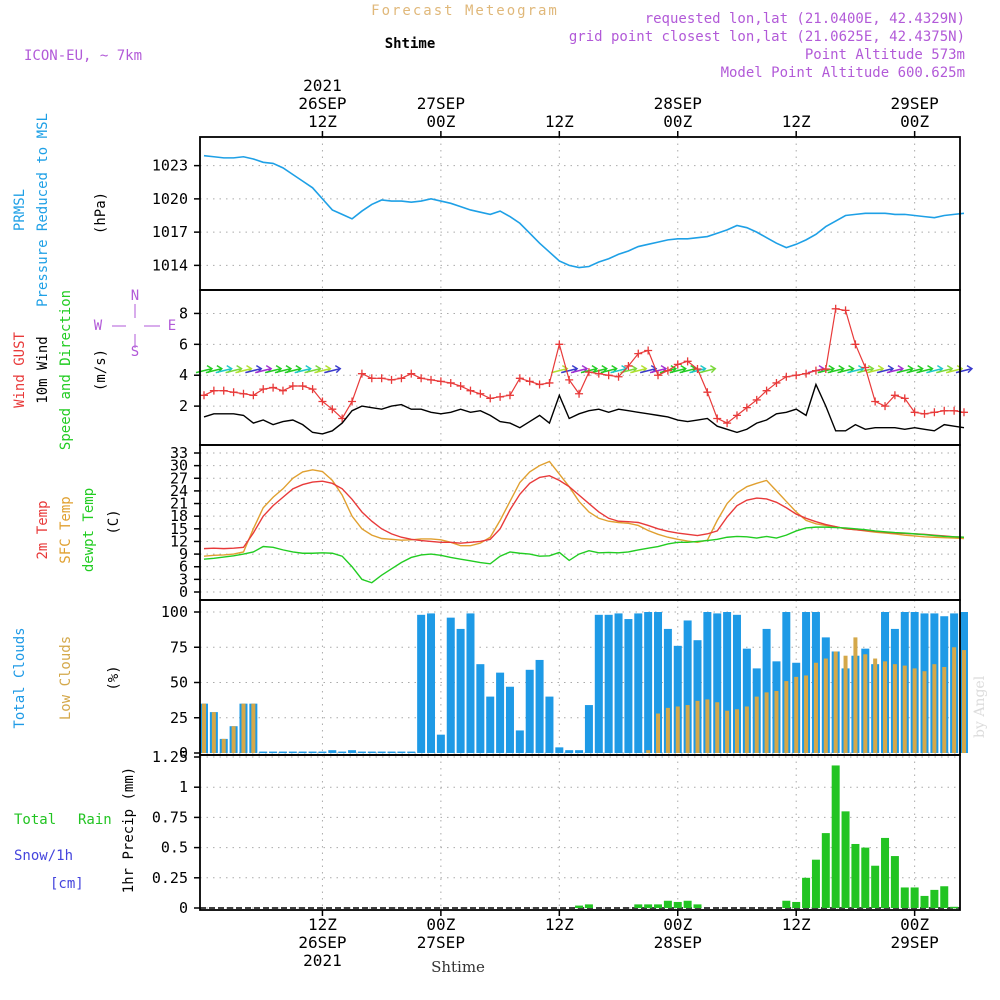 Image resolution: width=1000 pixels, height=1000 pixels. I want to click on time-label-top: 12Z, so click(322, 121).